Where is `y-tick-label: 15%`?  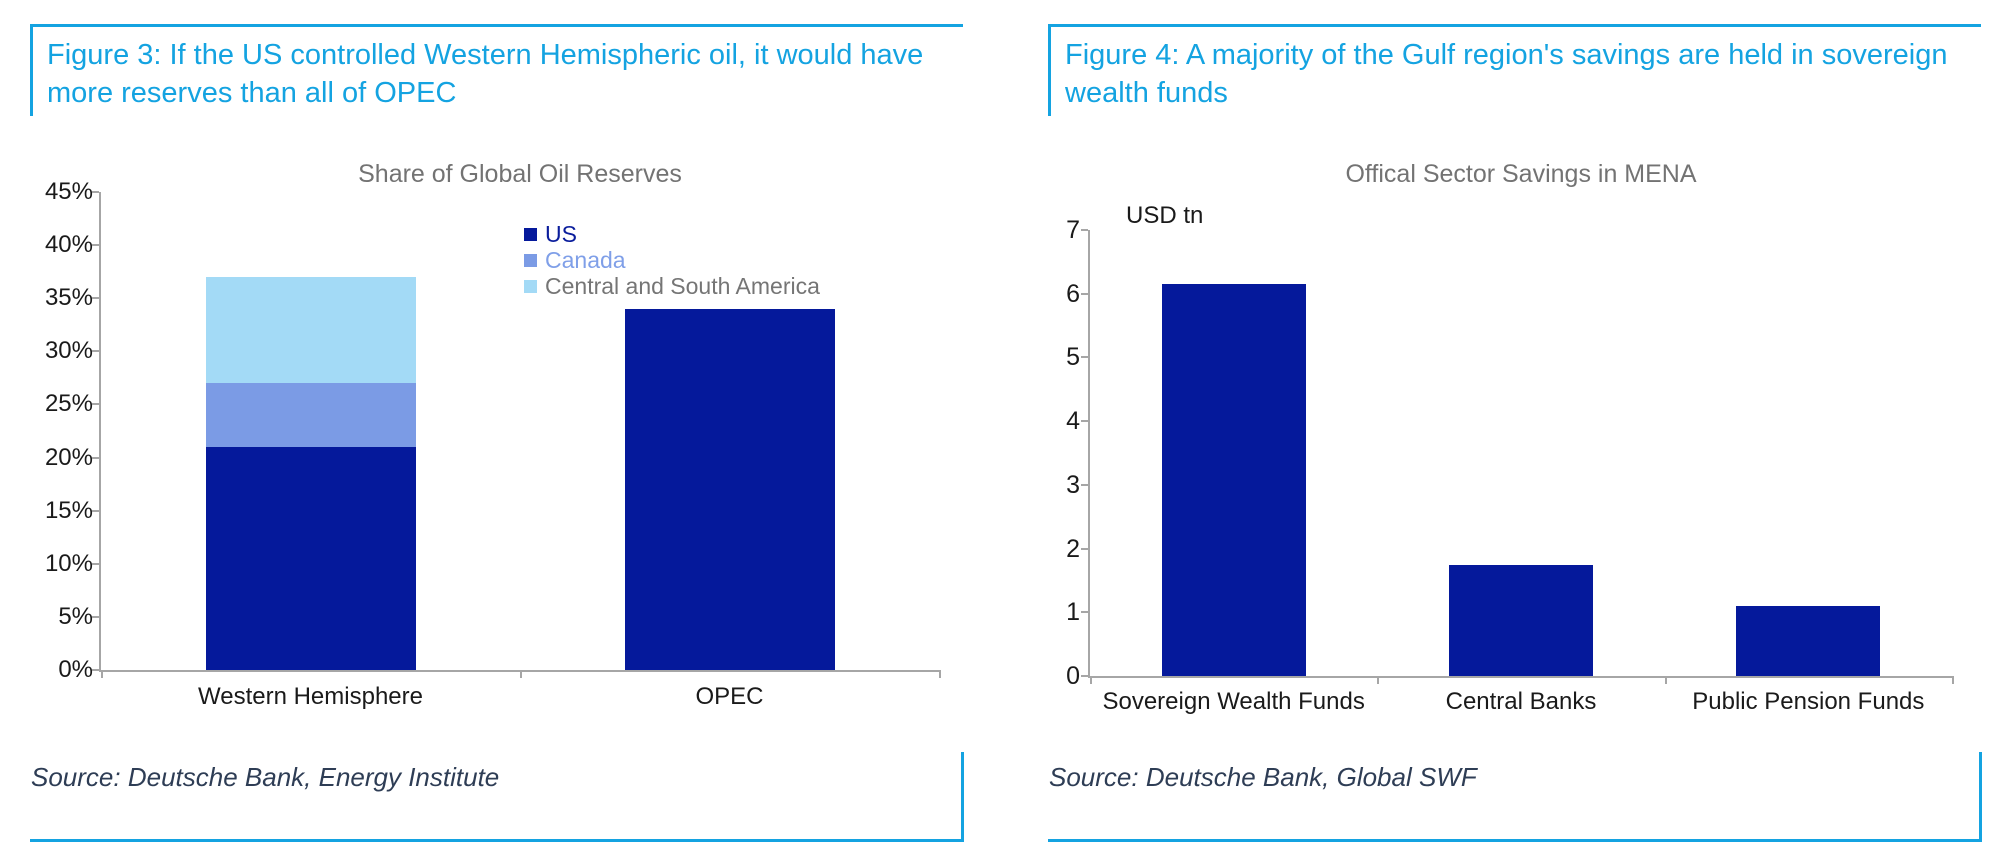
y-tick-label: 15% is located at coordinates (68, 510).